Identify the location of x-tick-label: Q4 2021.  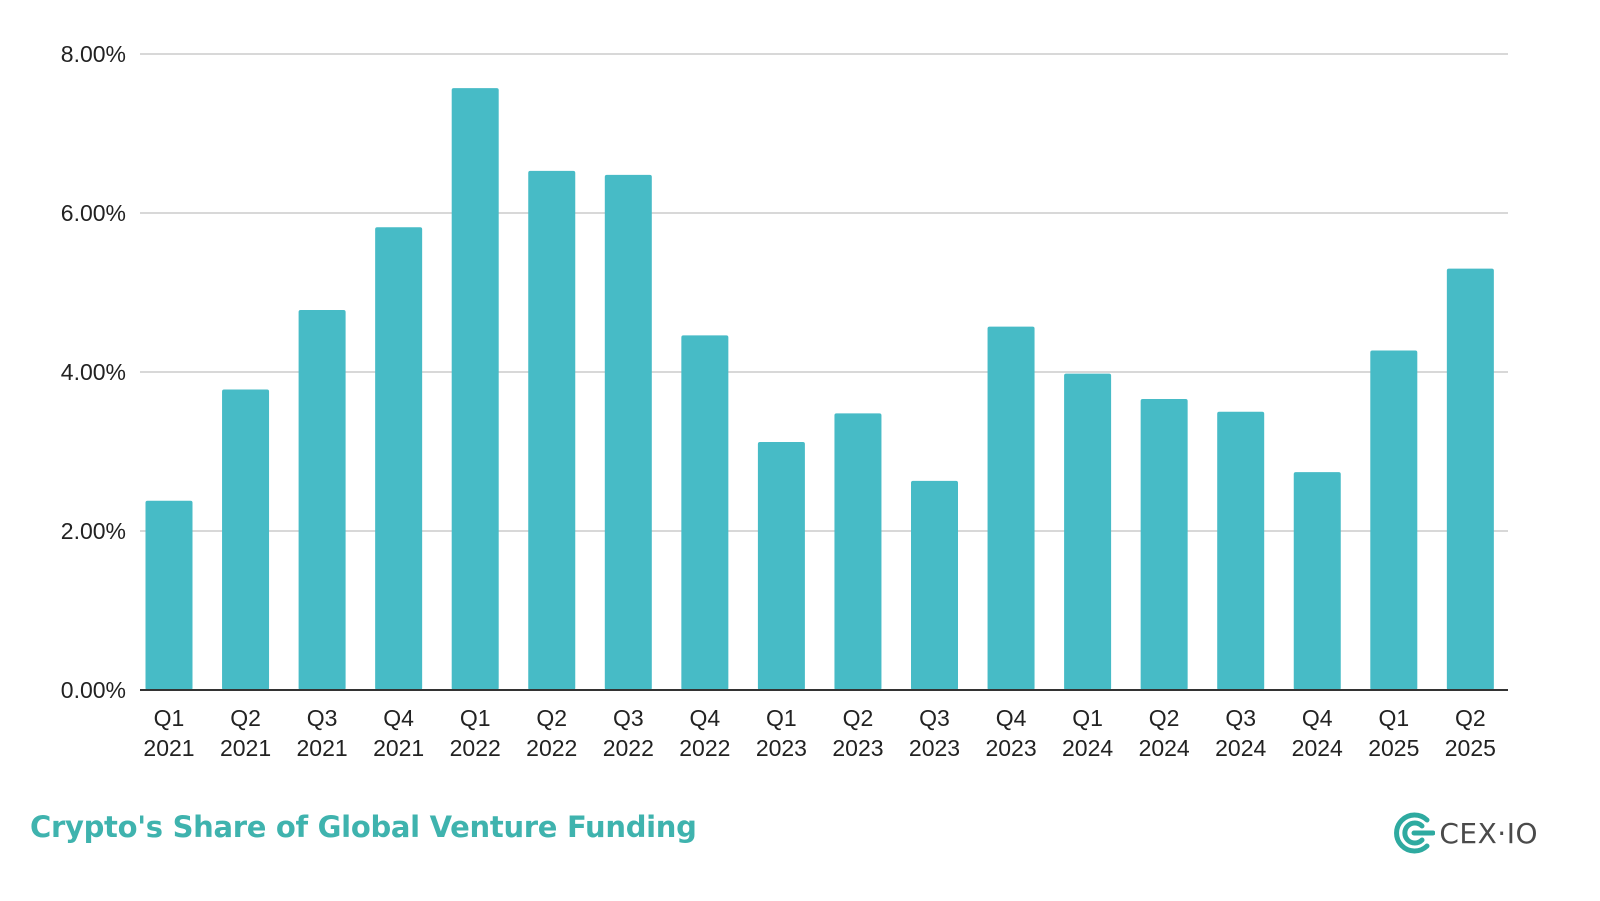
(398, 733).